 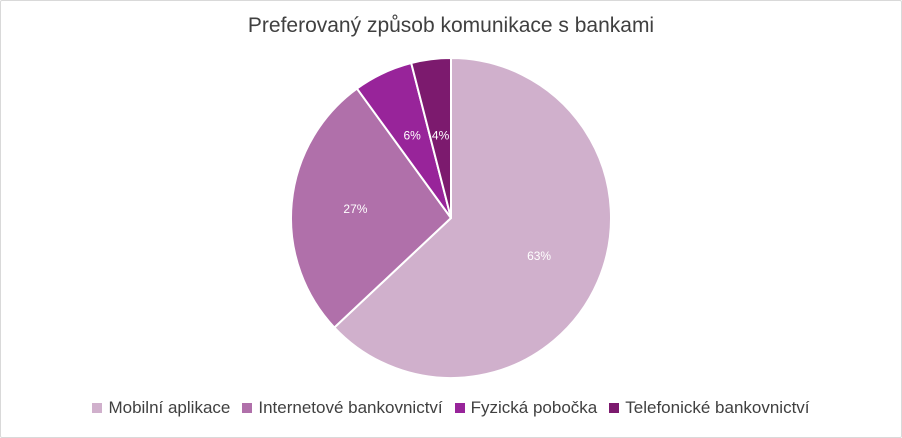 I want to click on legend-label: Fyzická pobočka, so click(x=534, y=407).